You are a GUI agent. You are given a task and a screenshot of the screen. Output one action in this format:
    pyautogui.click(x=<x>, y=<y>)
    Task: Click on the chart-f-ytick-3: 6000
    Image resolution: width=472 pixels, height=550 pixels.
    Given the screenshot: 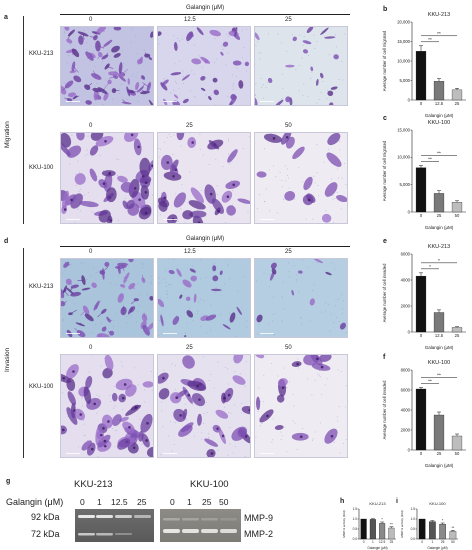 What is the action you would take?
    pyautogui.click(x=406, y=389)
    